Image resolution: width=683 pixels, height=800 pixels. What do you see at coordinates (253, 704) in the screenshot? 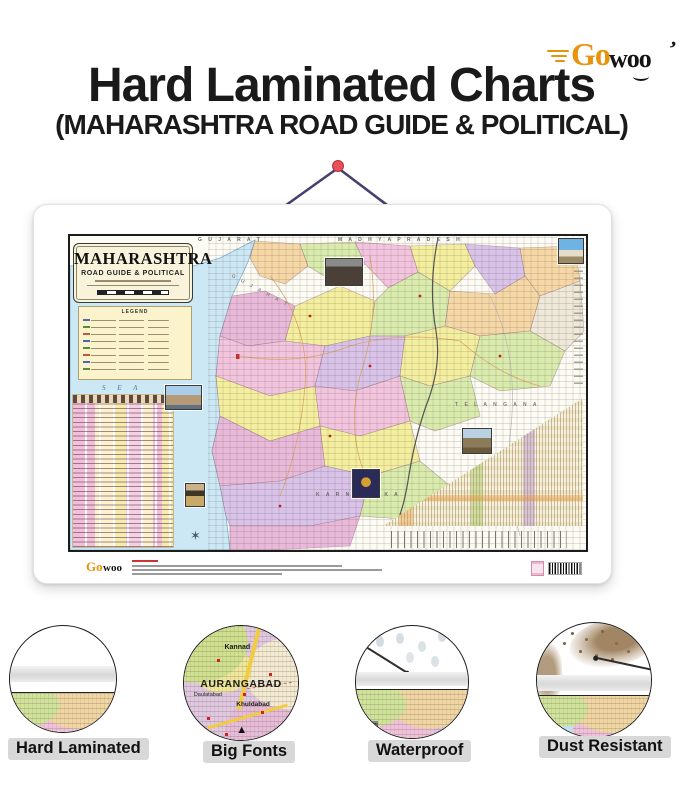
I see `town-label-khuldabad: Khuldabad` at bounding box center [253, 704].